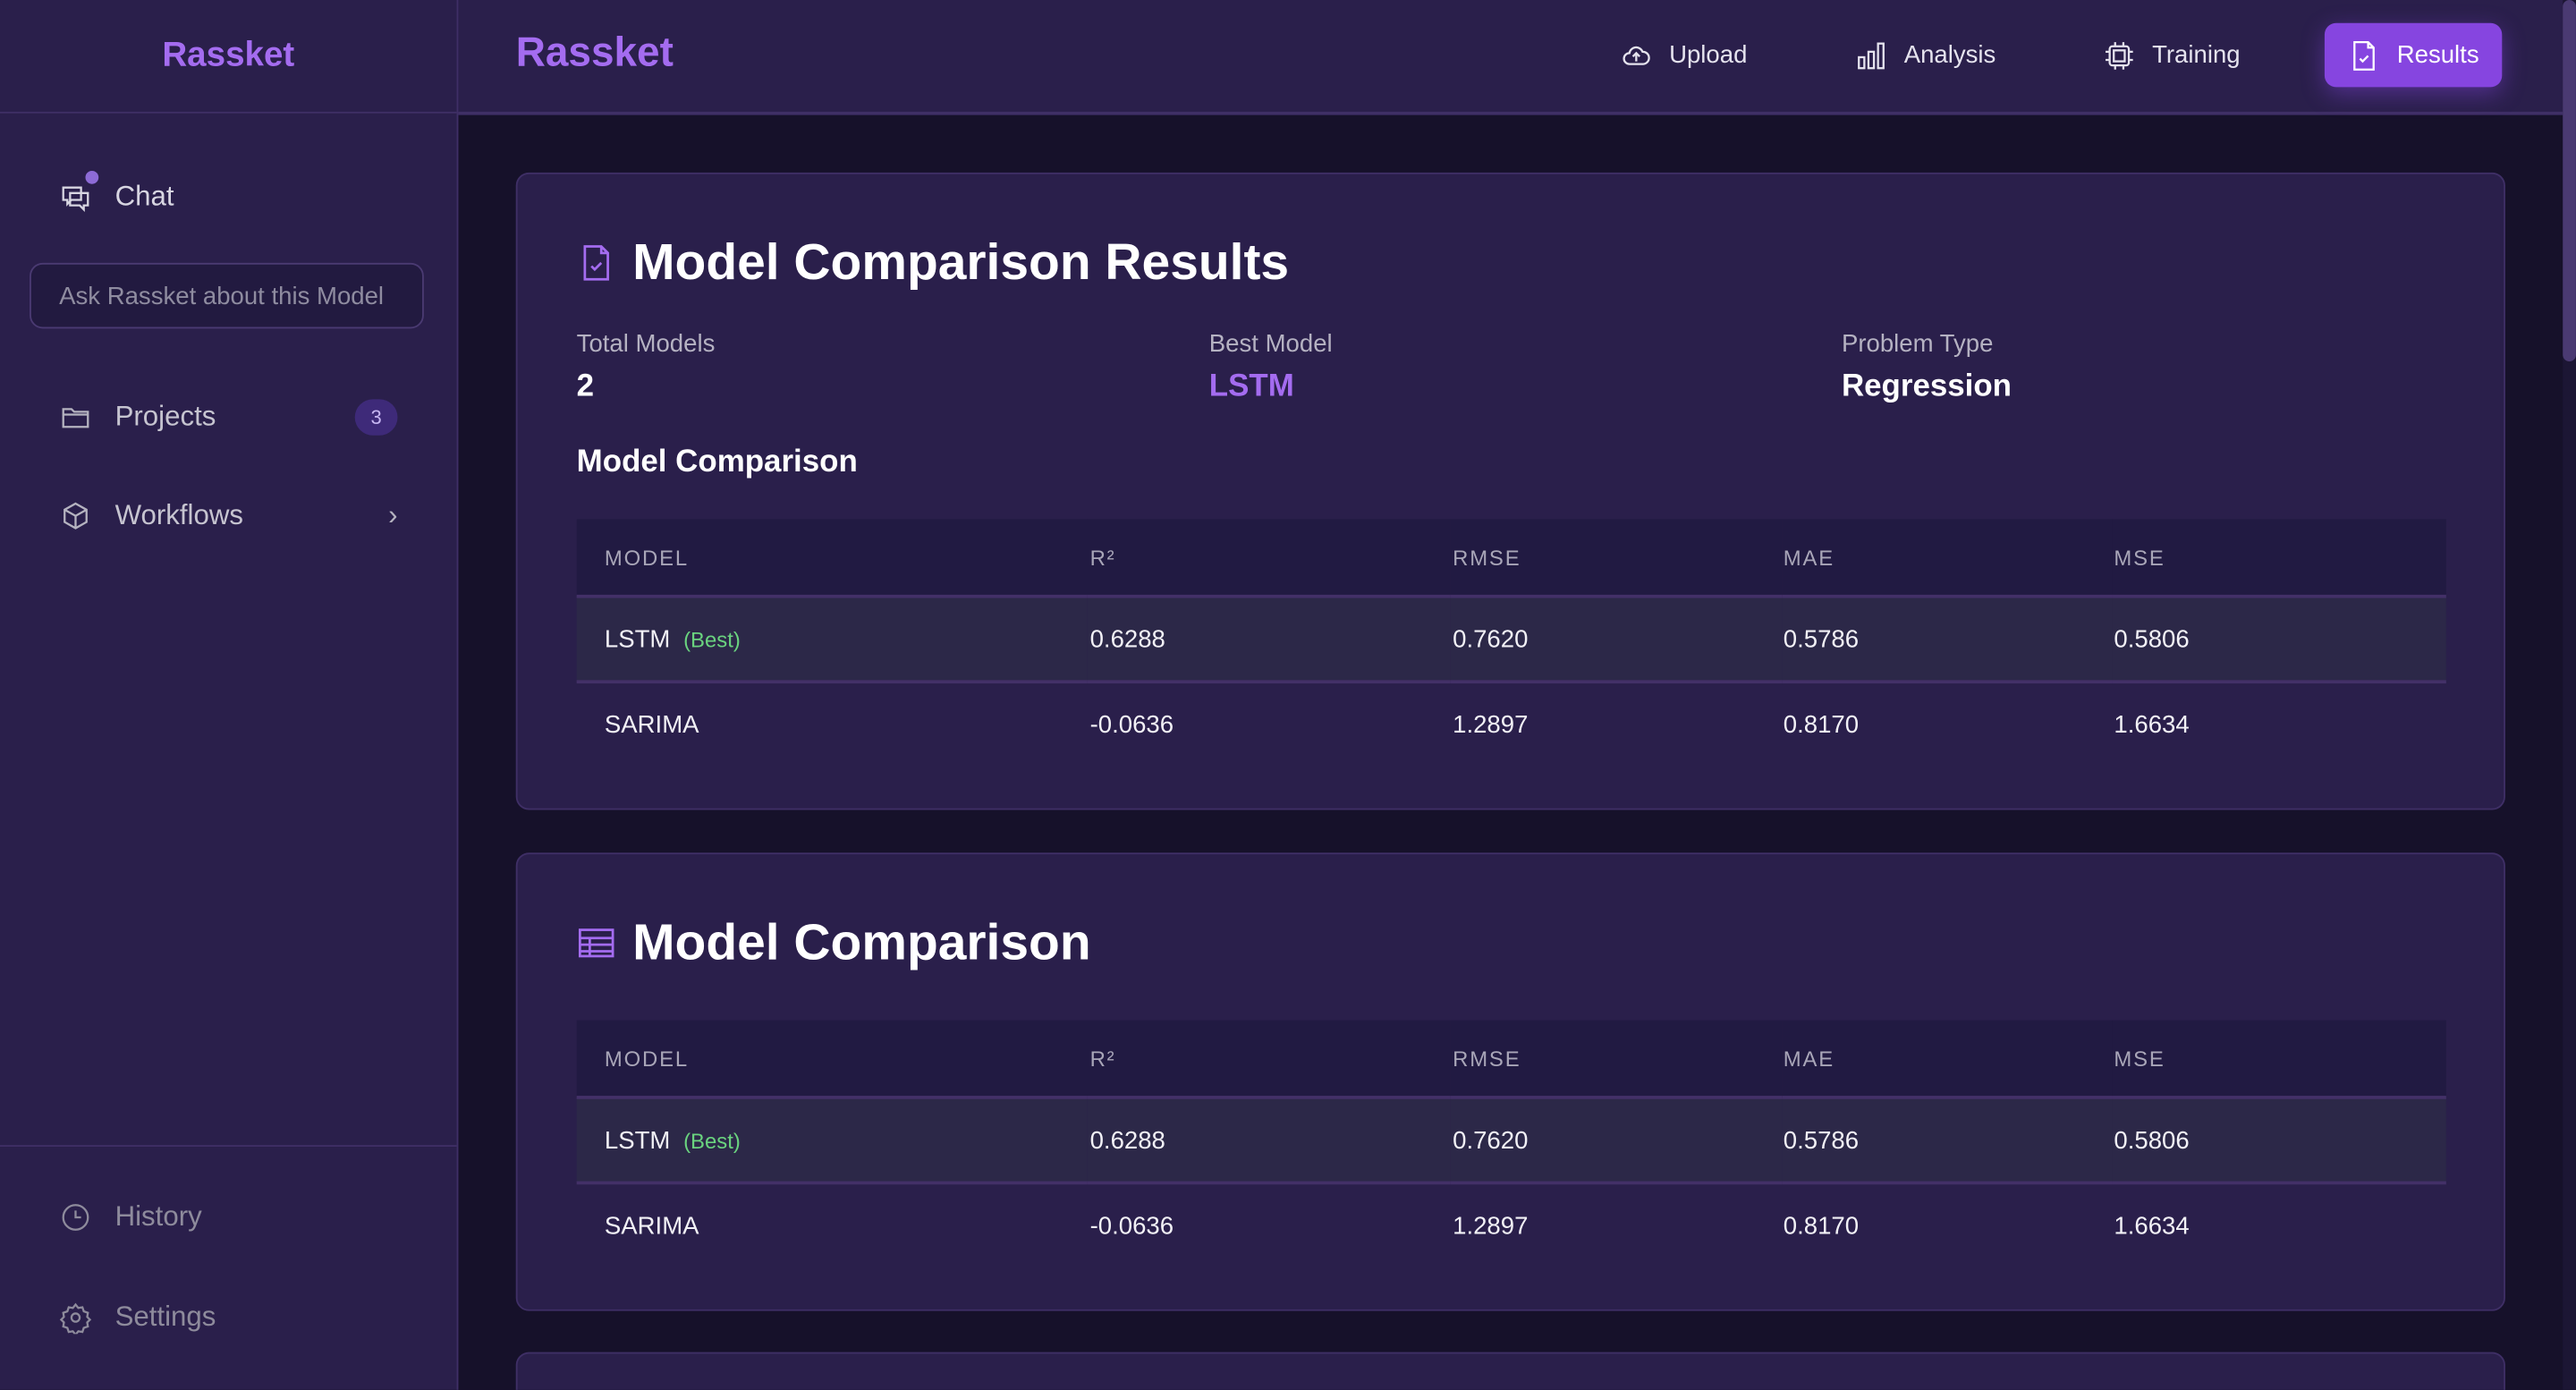 The image size is (2576, 1390). What do you see at coordinates (1636, 54) in the screenshot?
I see `cloud-upload-icon` at bounding box center [1636, 54].